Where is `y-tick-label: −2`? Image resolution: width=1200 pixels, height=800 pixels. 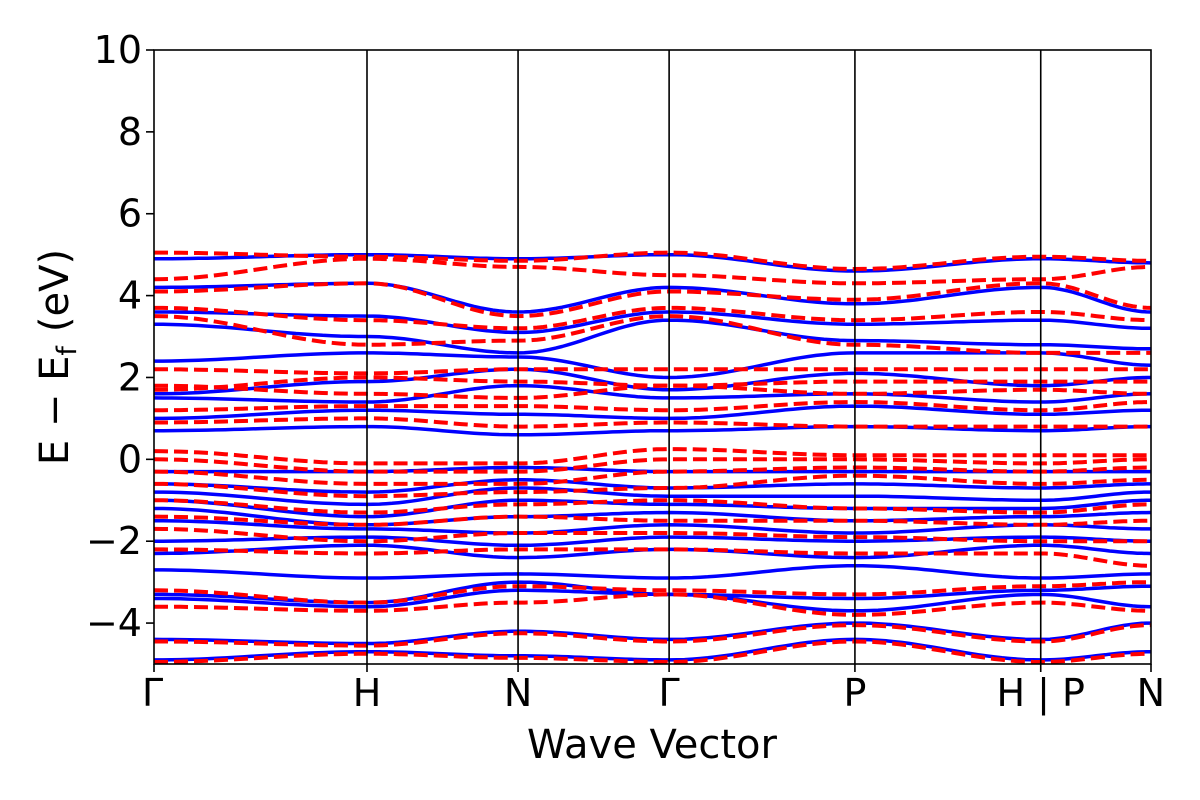 y-tick-label: −2 is located at coordinates (114, 541).